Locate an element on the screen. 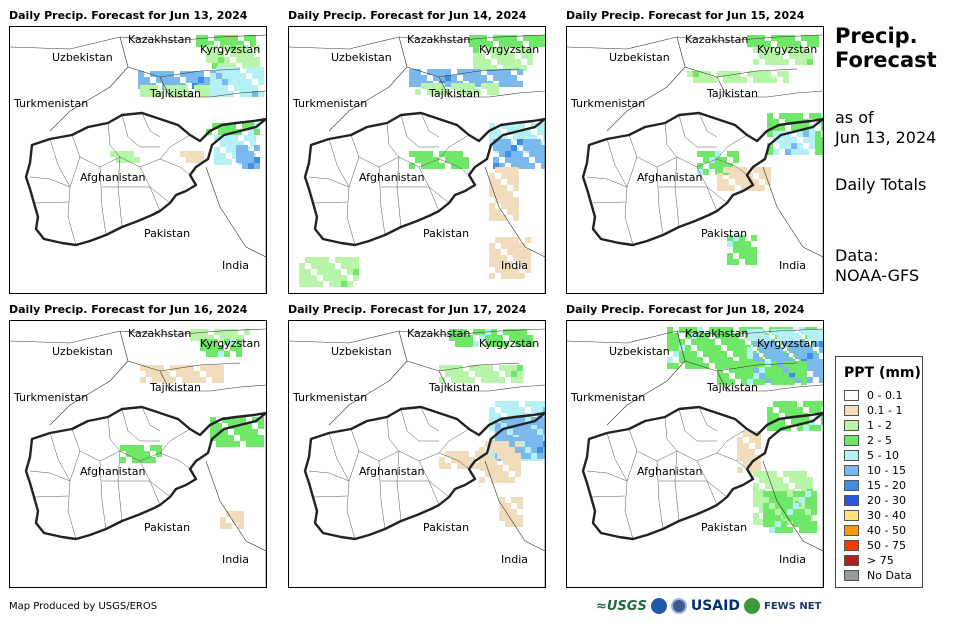  country-borders is located at coordinates (695, 163).